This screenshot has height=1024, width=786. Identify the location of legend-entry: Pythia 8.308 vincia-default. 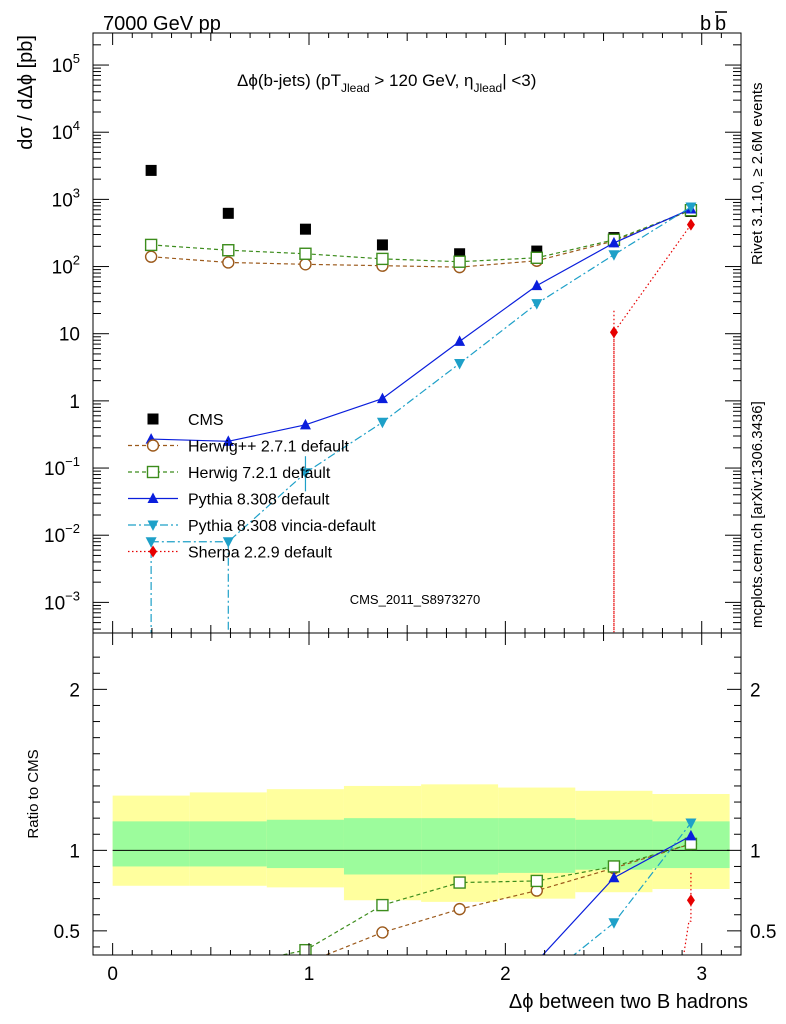
(252, 526).